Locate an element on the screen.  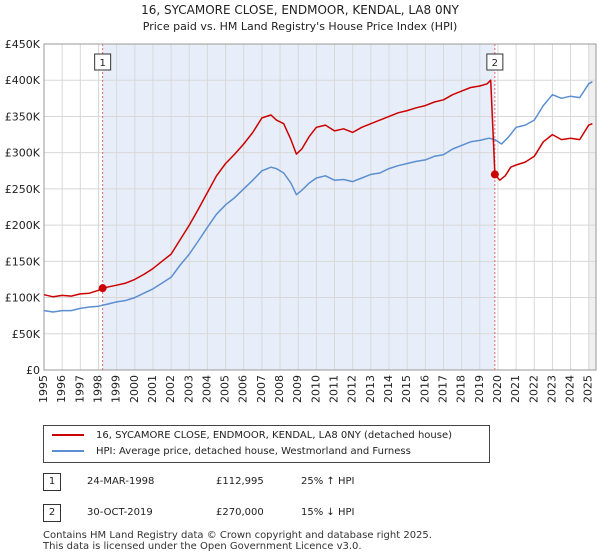
transaction-date: 24-MAR-1998 is located at coordinates (121, 481).